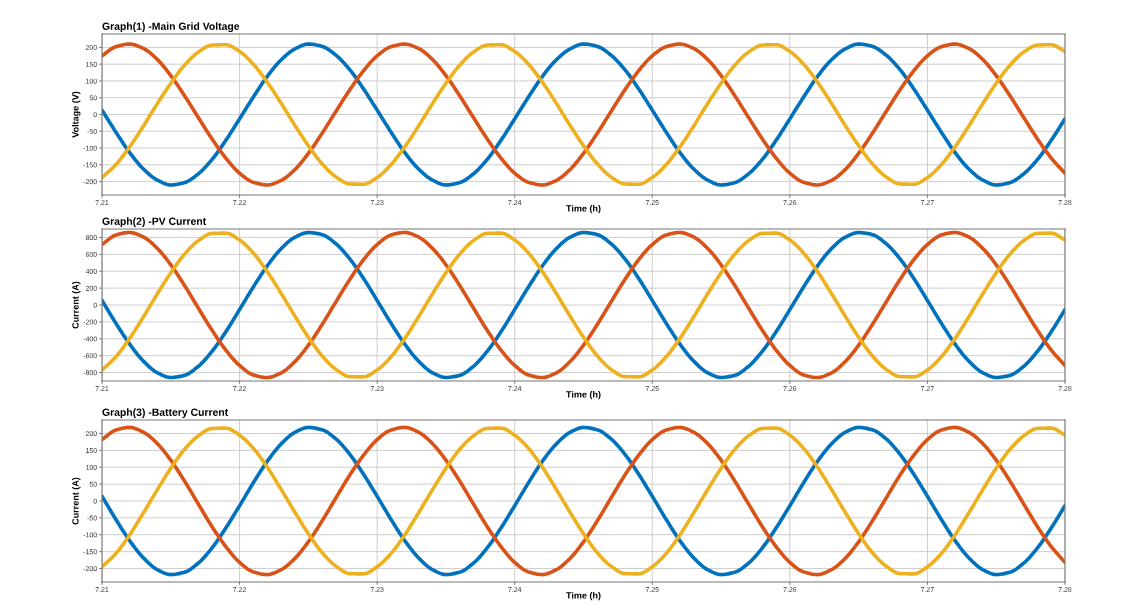 This screenshot has height=606, width=1137. I want to click on chart-title: Graph(3) -Battery Current, so click(165, 413).